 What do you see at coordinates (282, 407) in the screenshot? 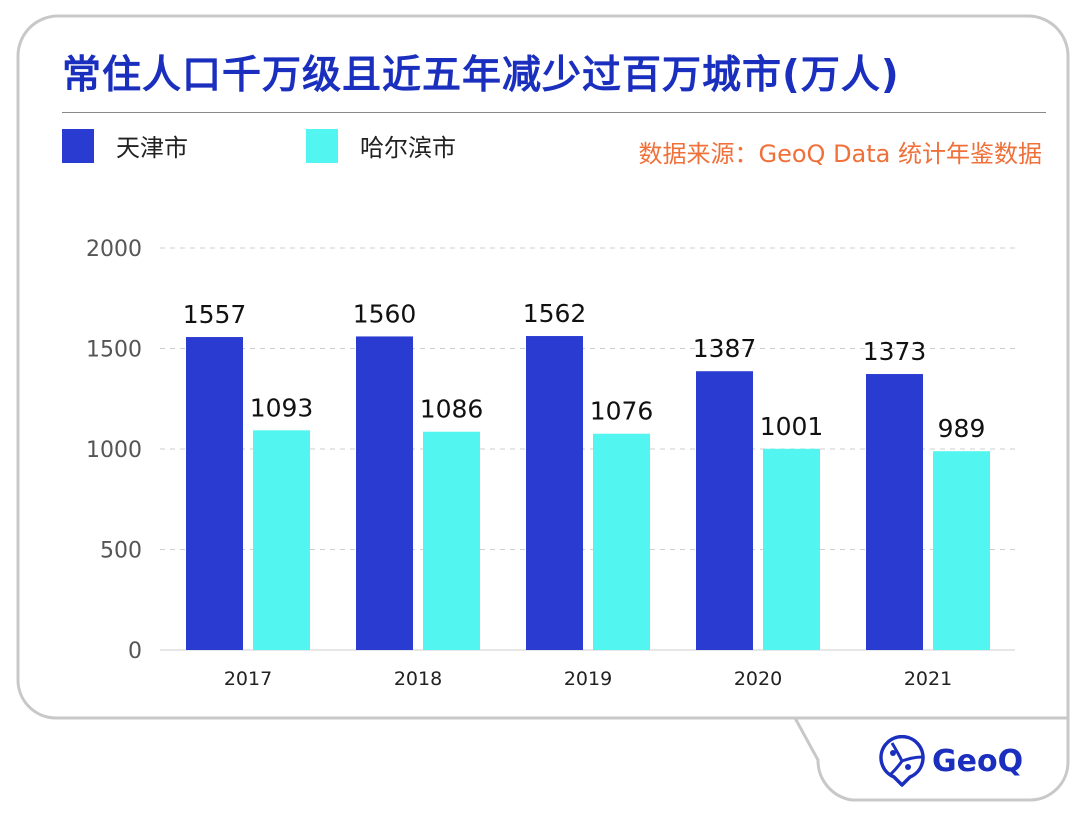
I see `data-label: 1093` at bounding box center [282, 407].